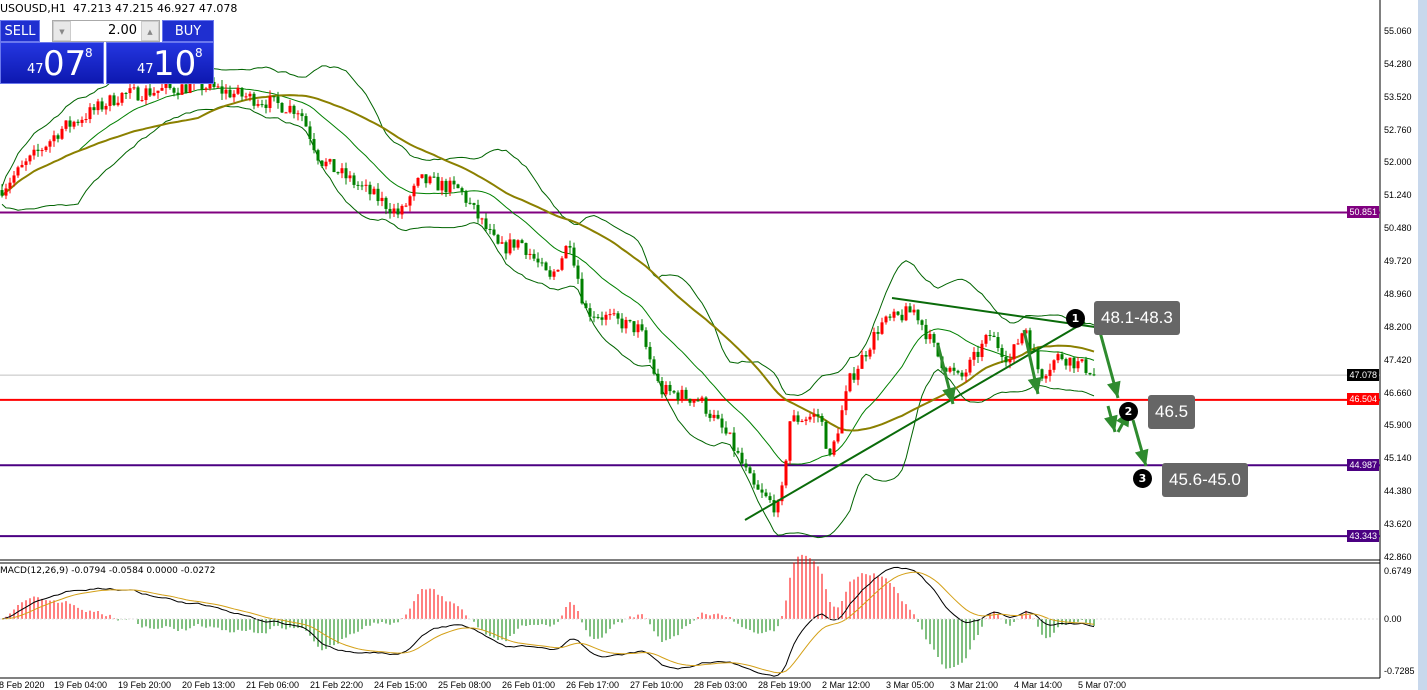  What do you see at coordinates (1363, 375) in the screenshot?
I see `current-price-tag: 47.078` at bounding box center [1363, 375].